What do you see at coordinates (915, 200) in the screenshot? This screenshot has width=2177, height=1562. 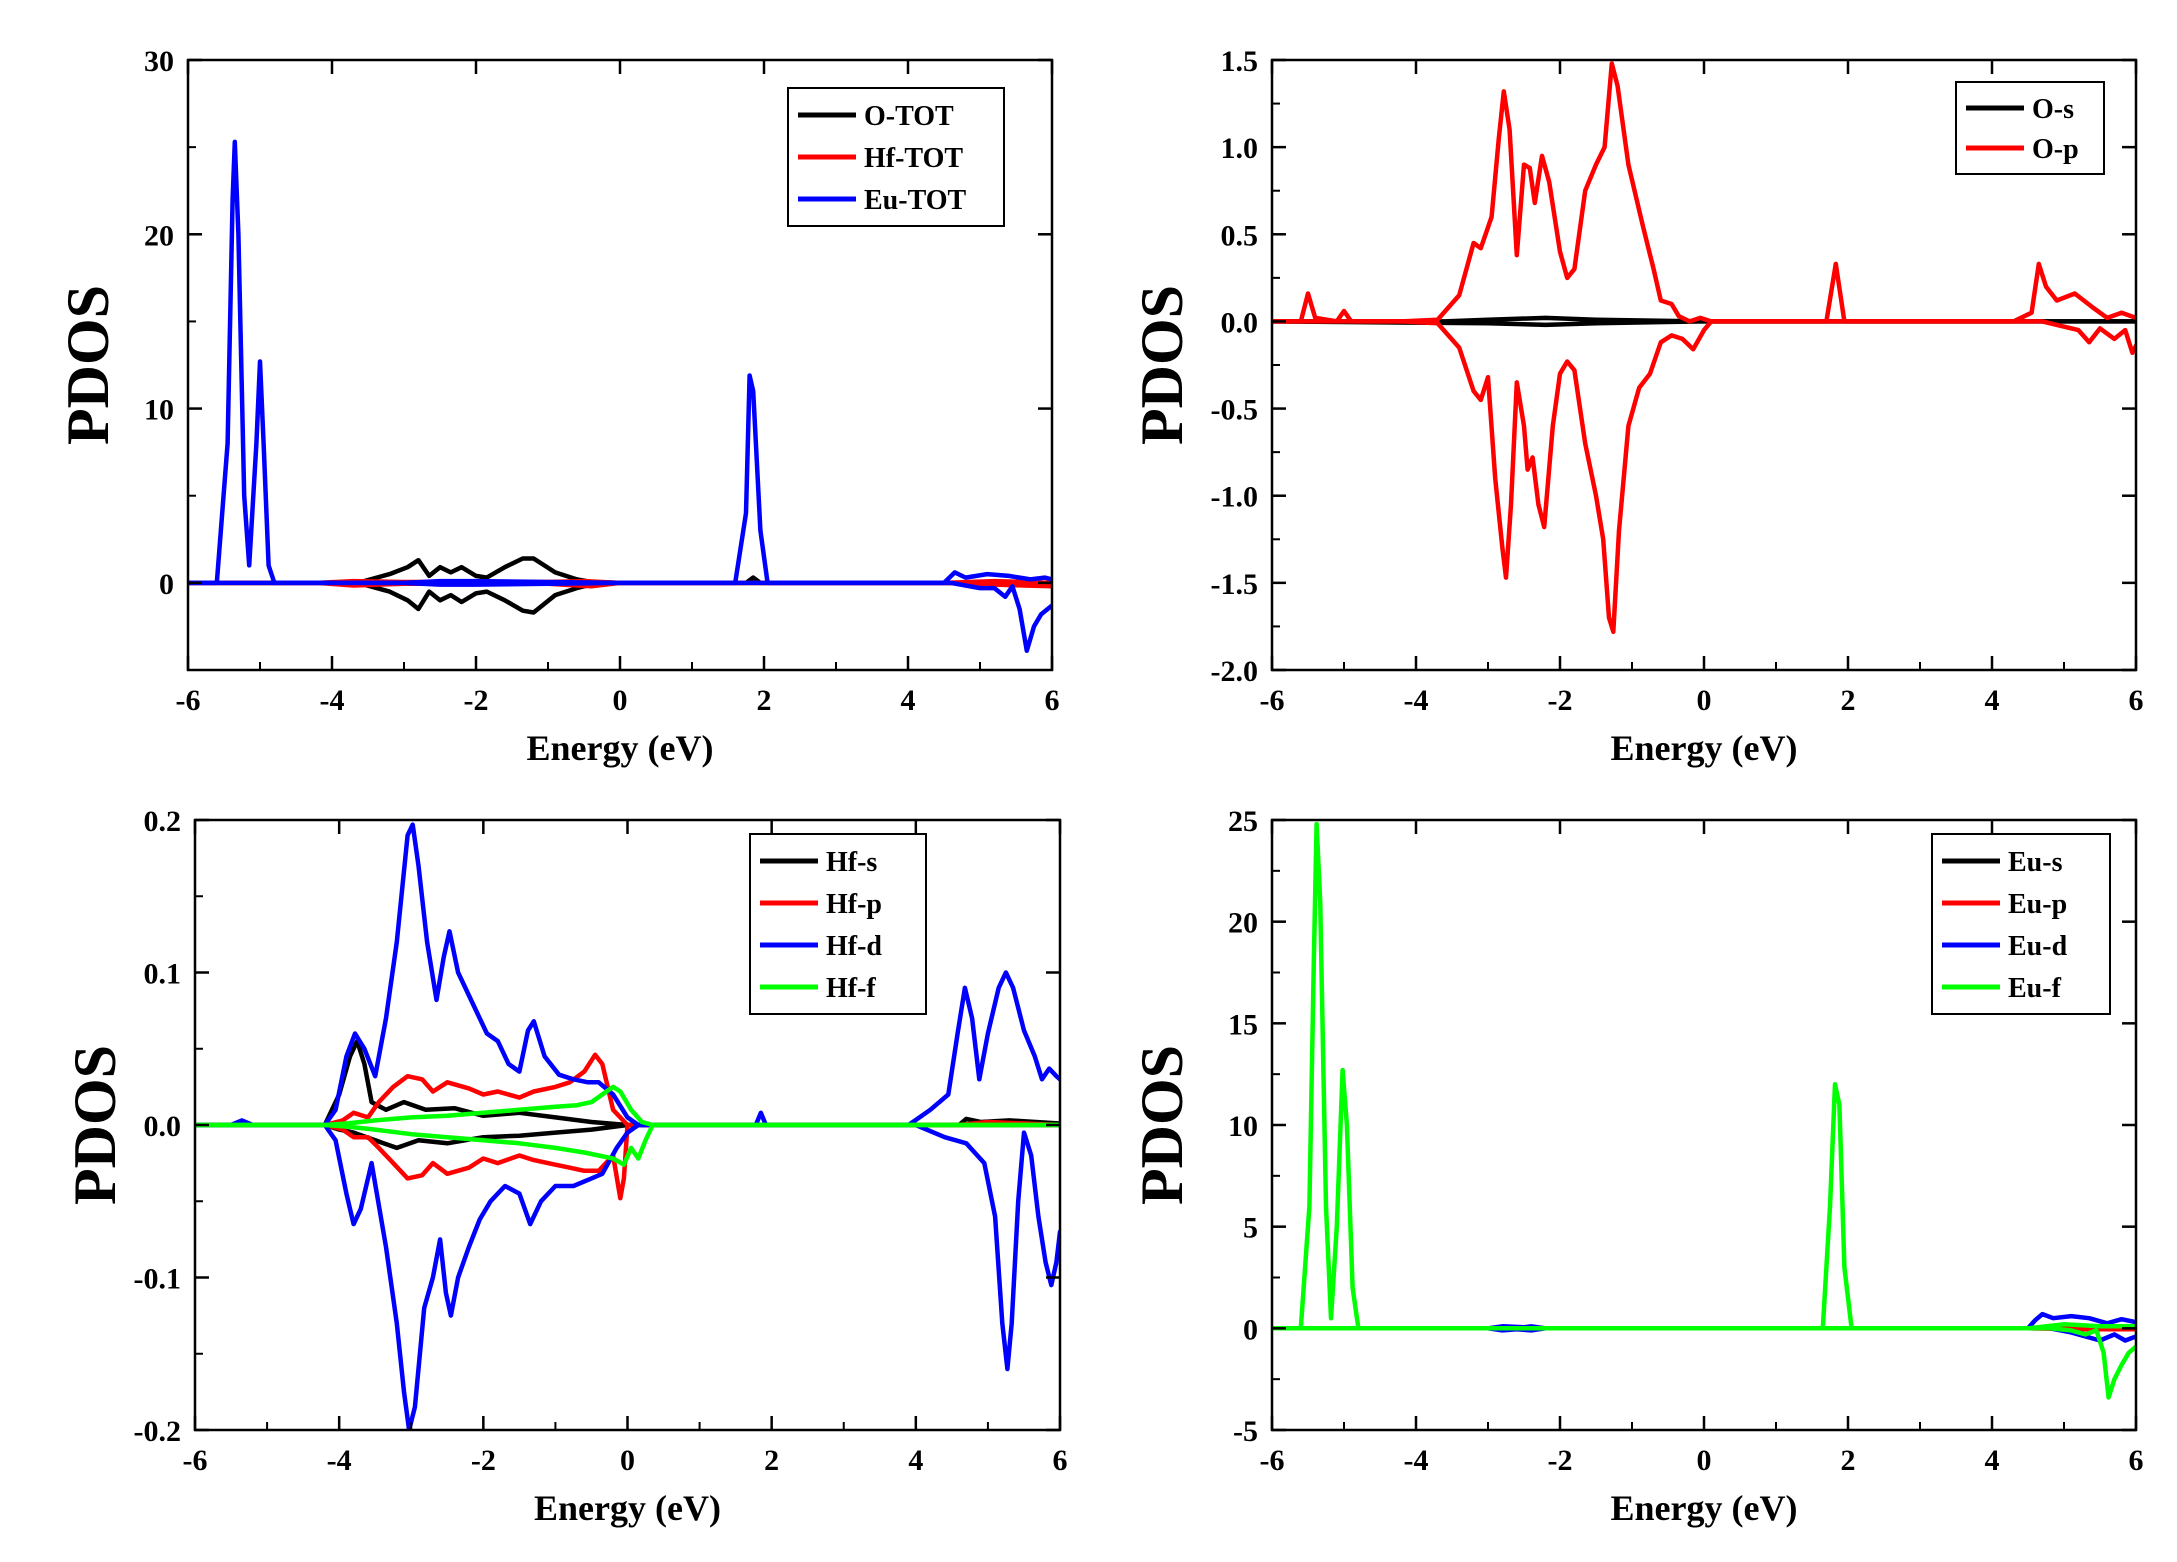 I see `legend-label-eu-tot: Eu-TOT` at bounding box center [915, 200].